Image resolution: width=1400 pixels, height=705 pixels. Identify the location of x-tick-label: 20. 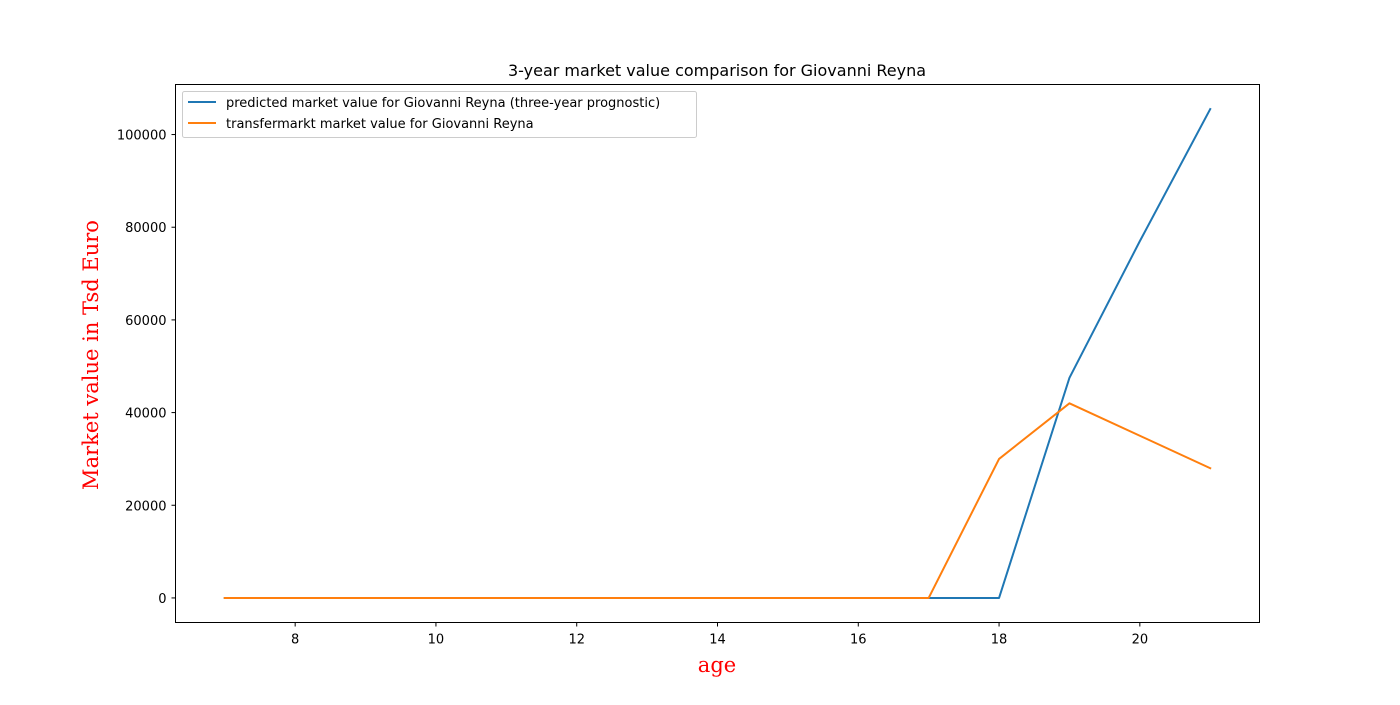
(1140, 640).